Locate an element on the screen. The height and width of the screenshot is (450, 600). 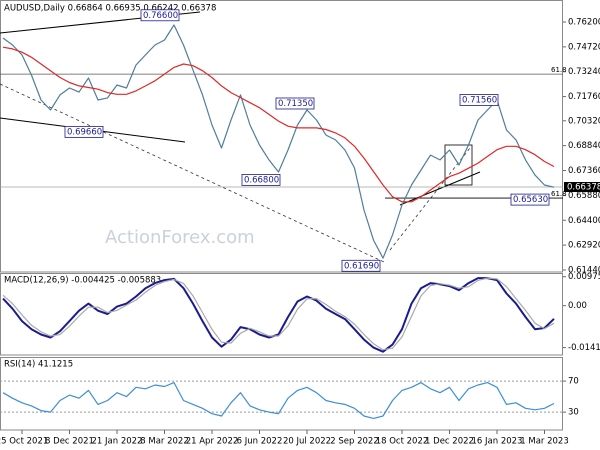
y-tick-label: 70 is located at coordinates (573, 382).